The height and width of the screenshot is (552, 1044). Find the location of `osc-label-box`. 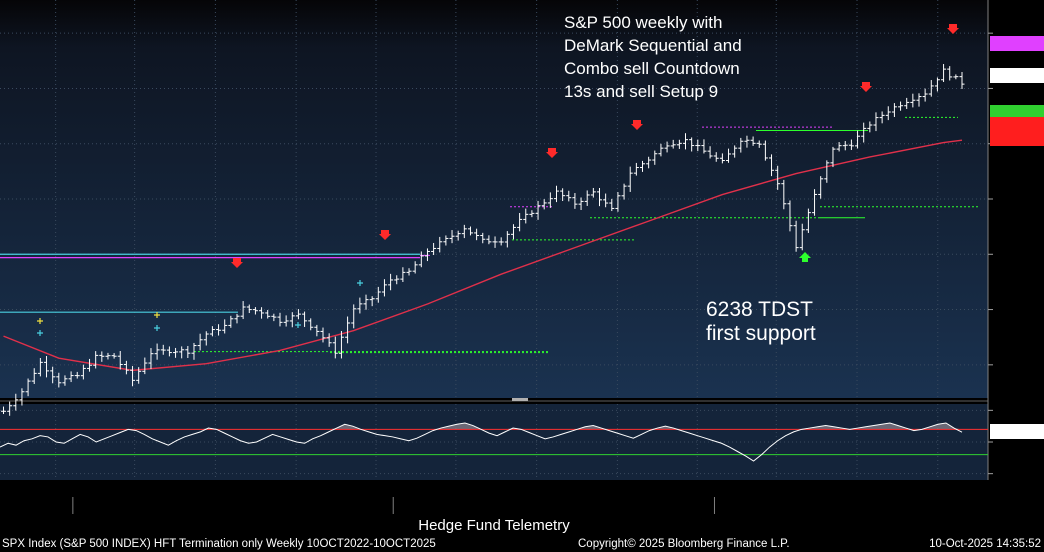

osc-label-box is located at coordinates (1017, 431).